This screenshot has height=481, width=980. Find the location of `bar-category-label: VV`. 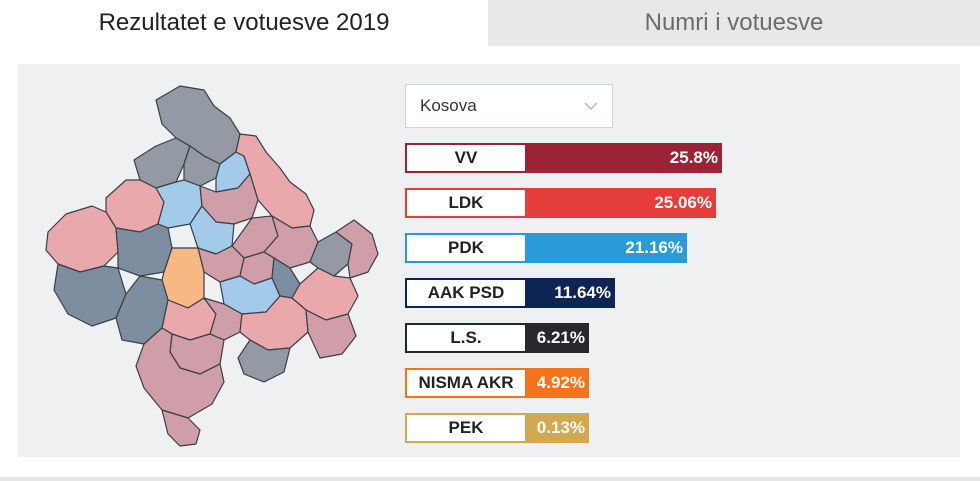

bar-category-label: VV is located at coordinates (466, 158).